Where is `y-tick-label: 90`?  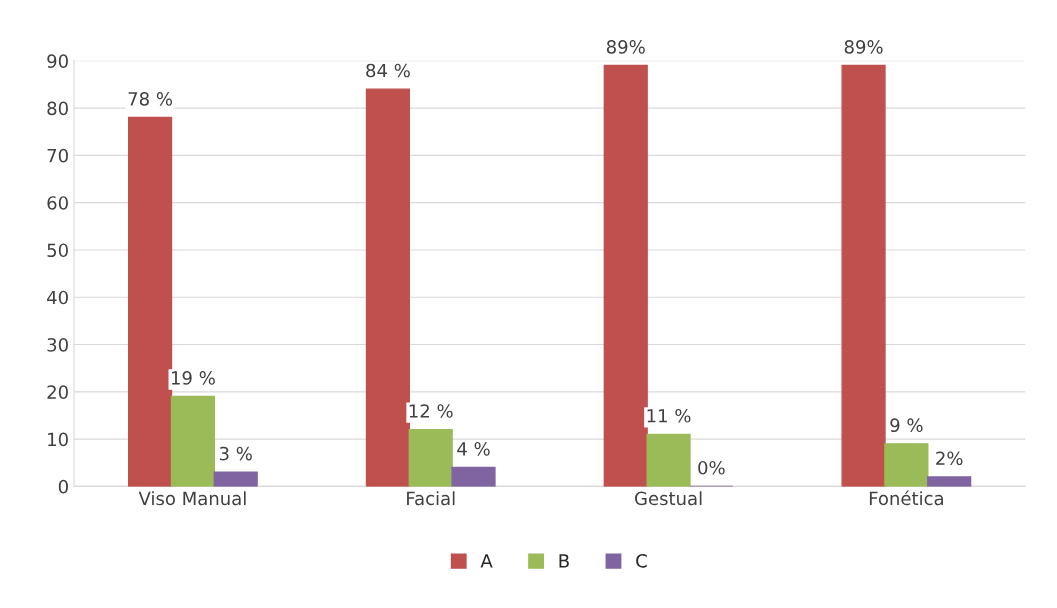
y-tick-label: 90 is located at coordinates (57, 61).